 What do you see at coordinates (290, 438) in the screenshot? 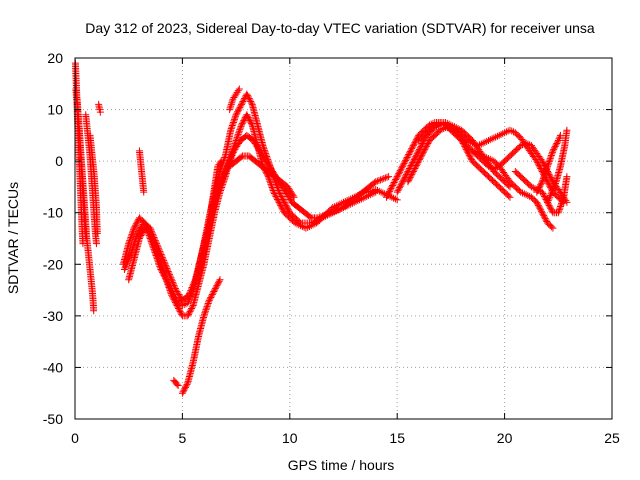
I see `x-tick-label: 10` at bounding box center [290, 438].